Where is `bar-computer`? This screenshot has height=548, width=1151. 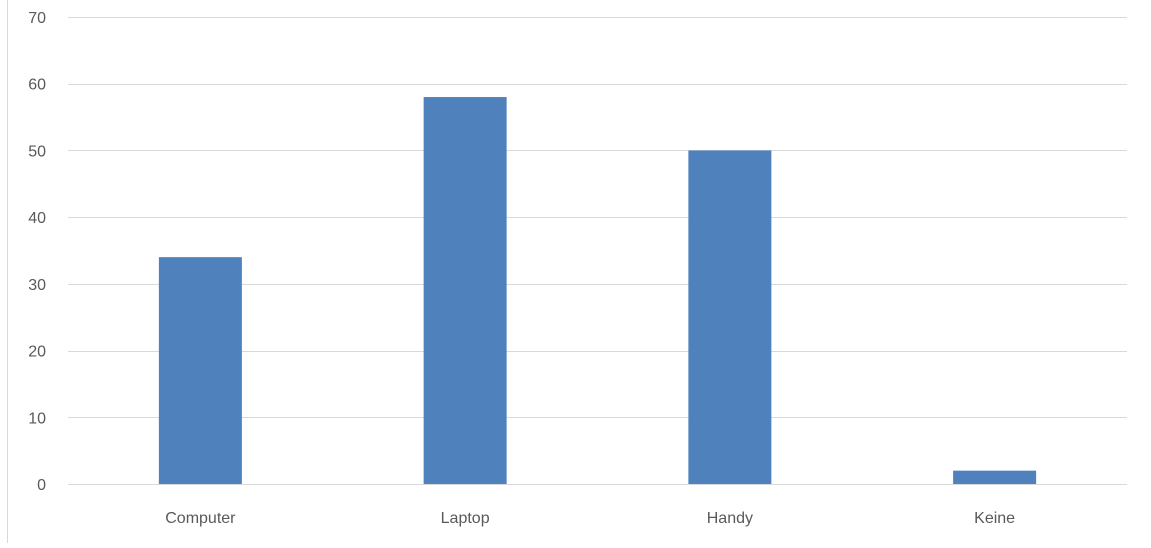 bar-computer is located at coordinates (200, 370).